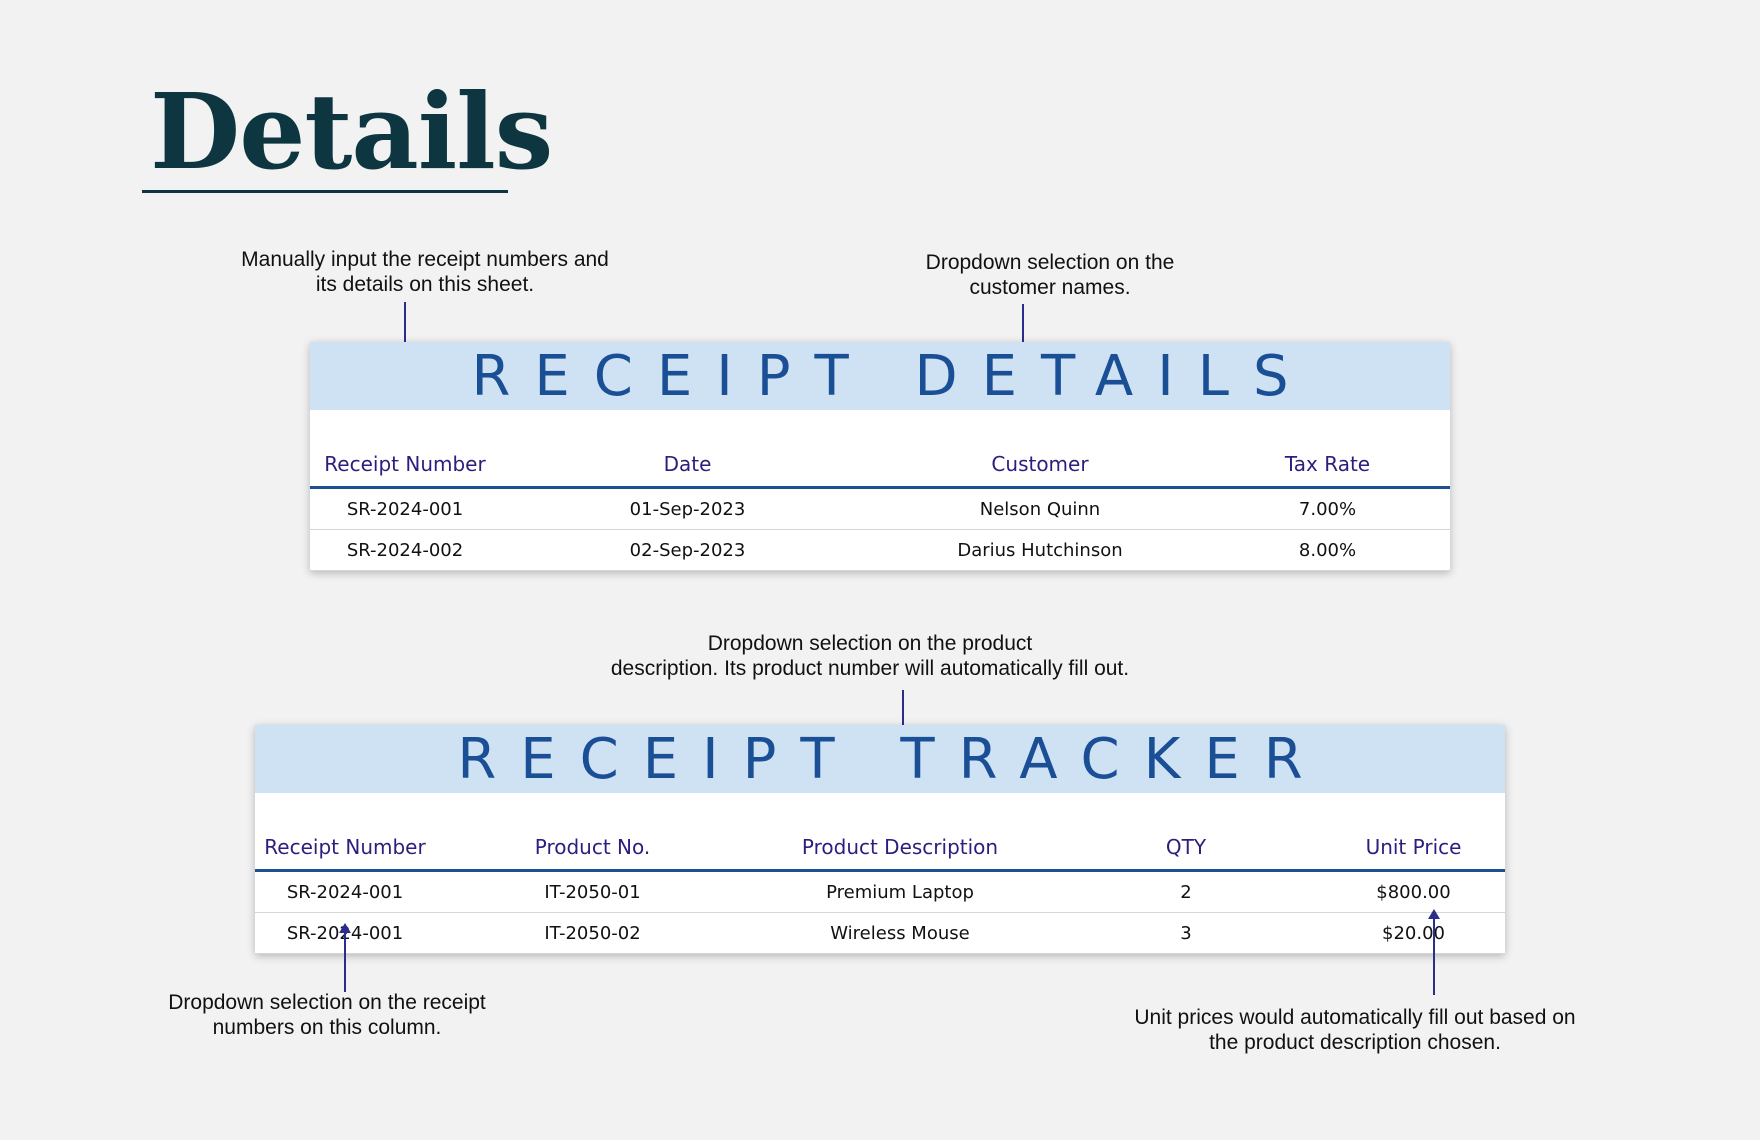 The height and width of the screenshot is (1140, 1760). What do you see at coordinates (592, 891) in the screenshot?
I see `cell-product-no: IT-2050-01` at bounding box center [592, 891].